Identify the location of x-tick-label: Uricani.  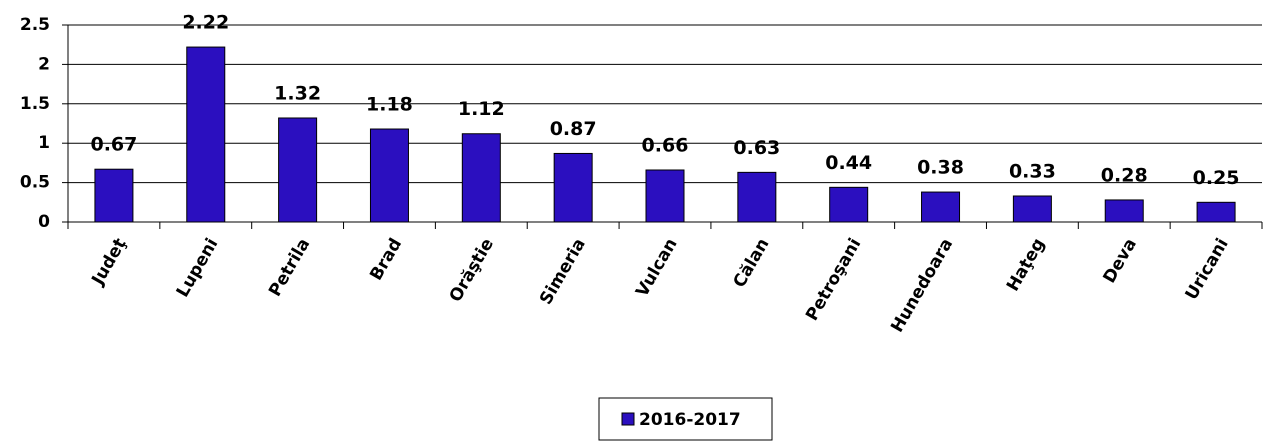
(1207, 269).